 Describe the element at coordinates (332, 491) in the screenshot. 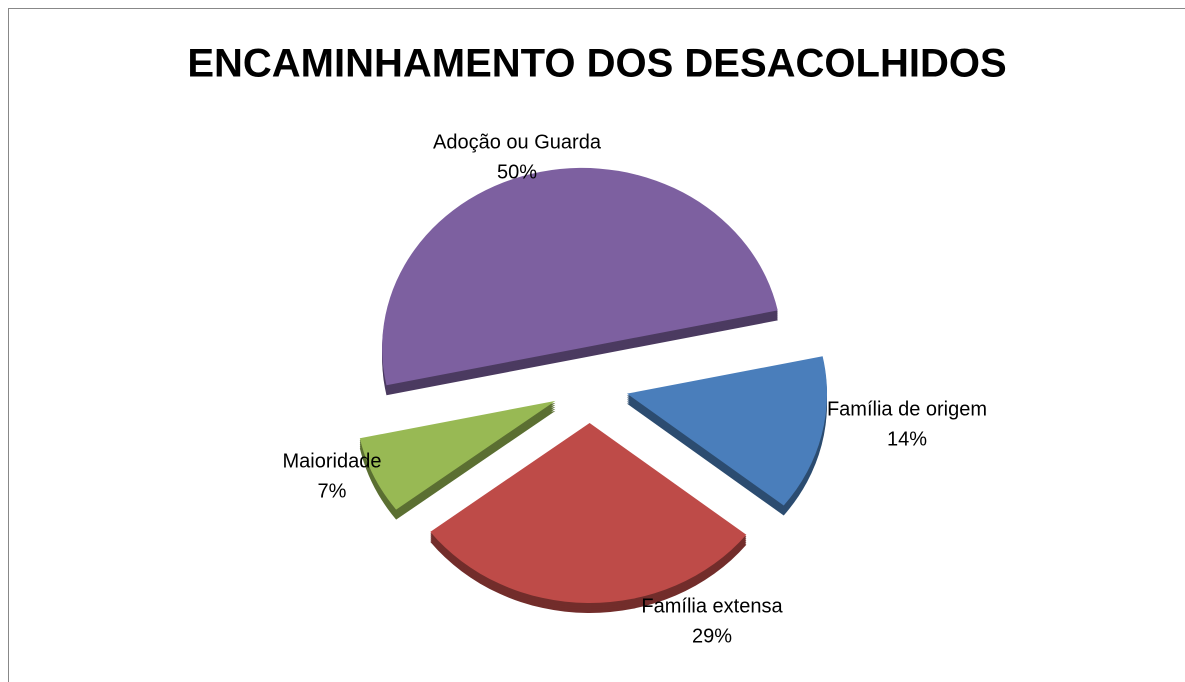

I see `slice-value-label: 7%` at that location.